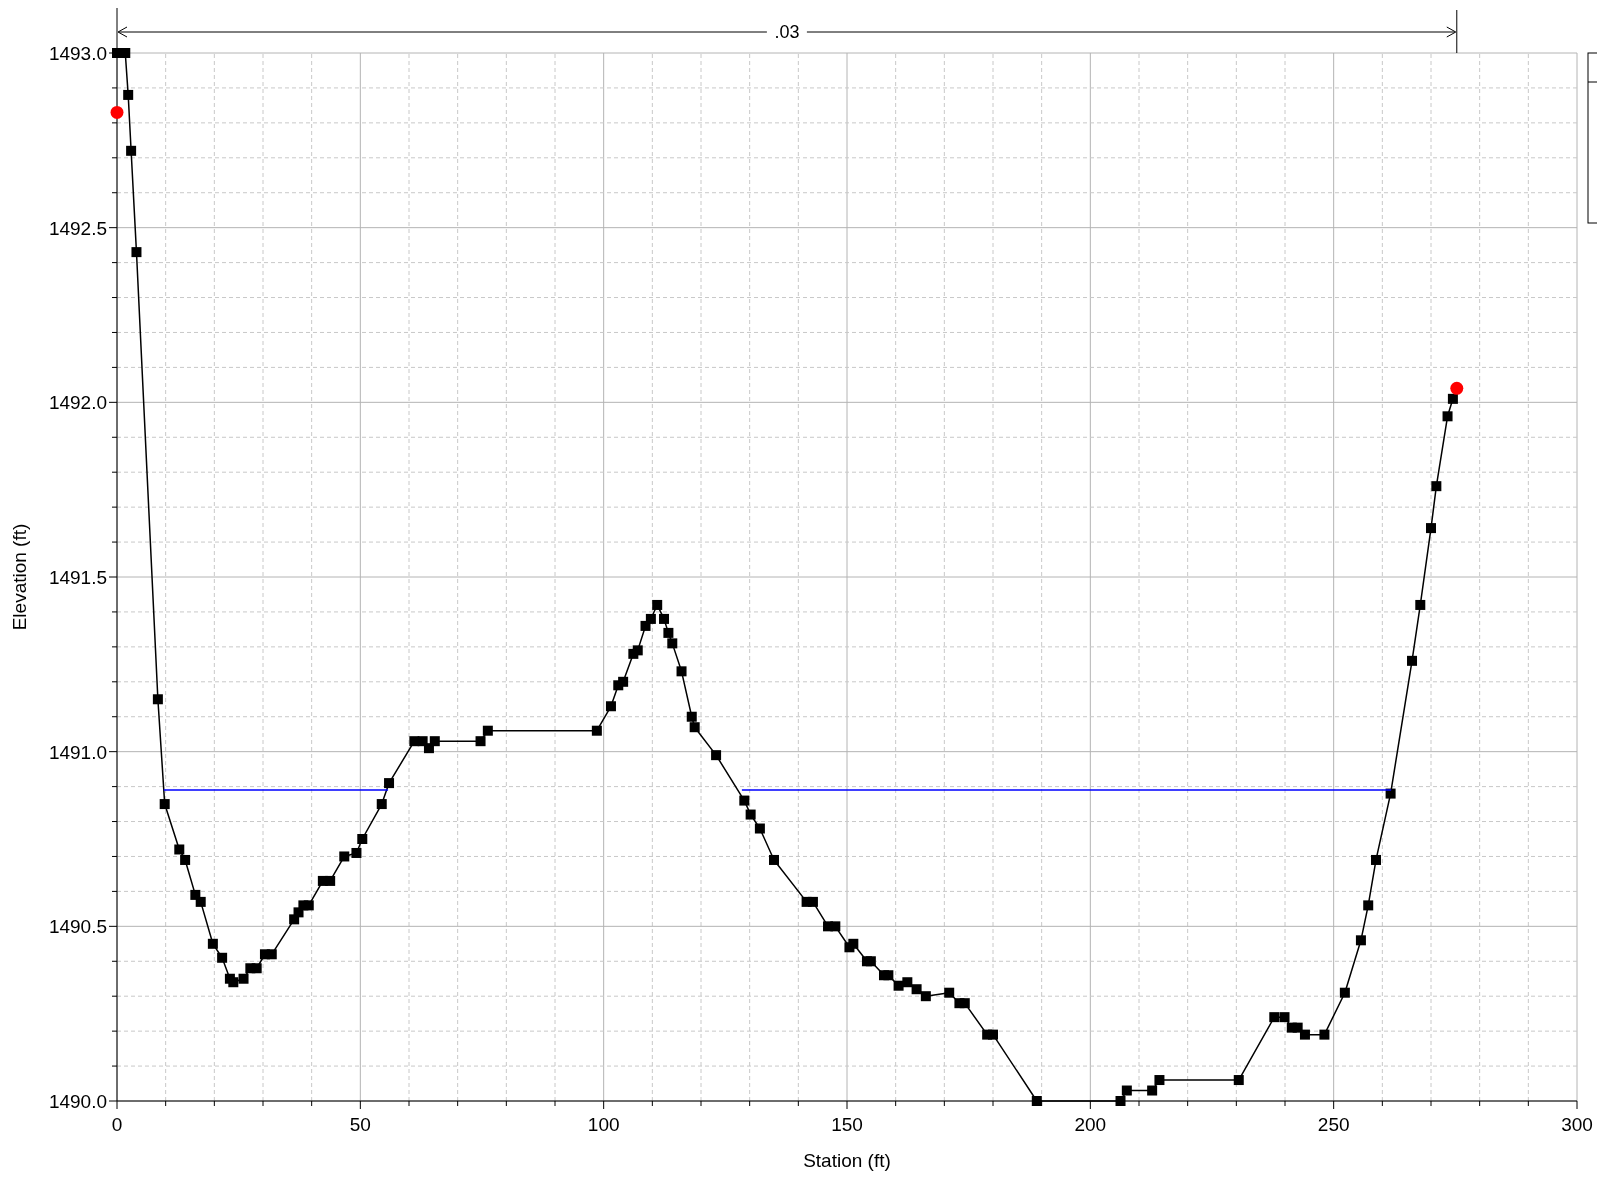 The height and width of the screenshot is (1179, 1597). Describe the element at coordinates (77, 228) in the screenshot. I see `y-tick-label: 1492.5` at that location.